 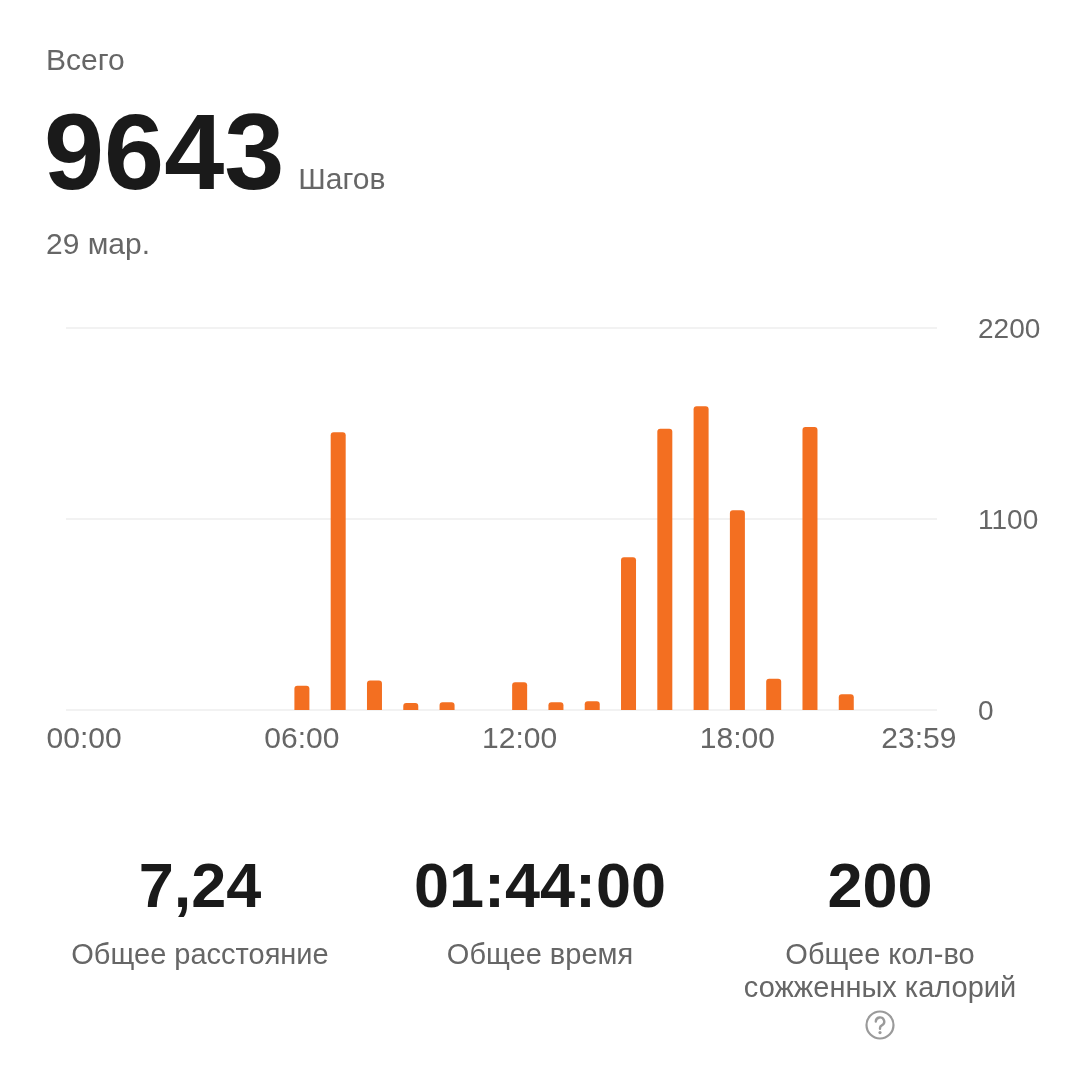 What do you see at coordinates (85, 60) in the screenshot?
I see `chart-title: Всего` at bounding box center [85, 60].